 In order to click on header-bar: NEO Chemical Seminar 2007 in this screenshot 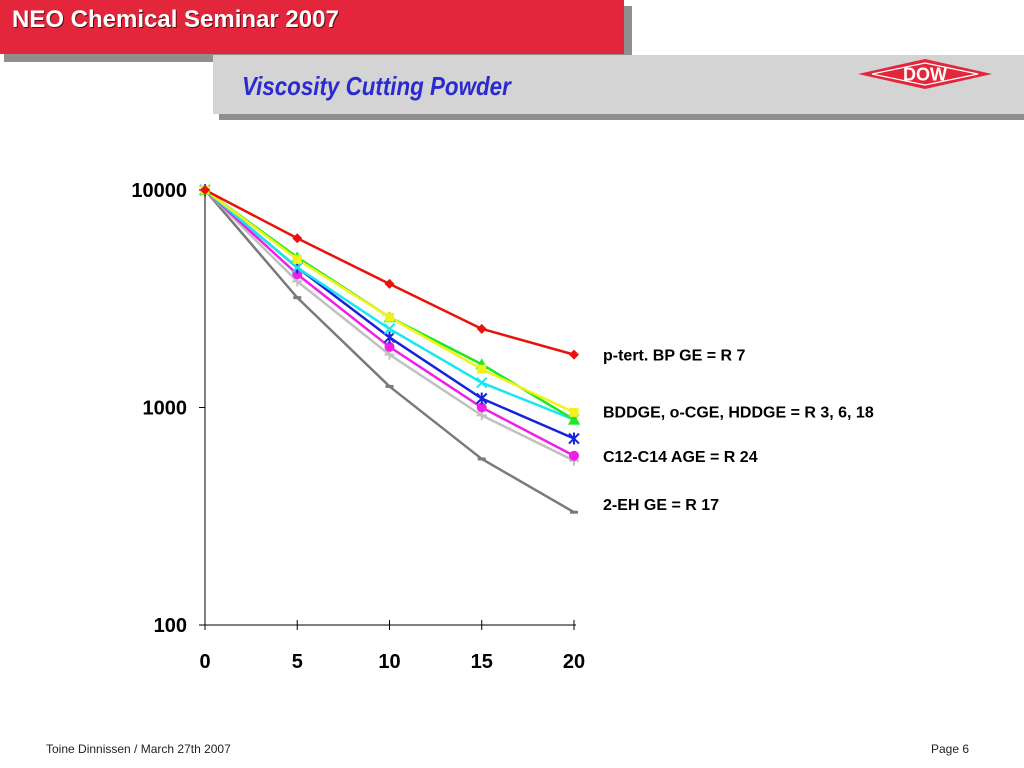, I will do `click(312, 27)`.